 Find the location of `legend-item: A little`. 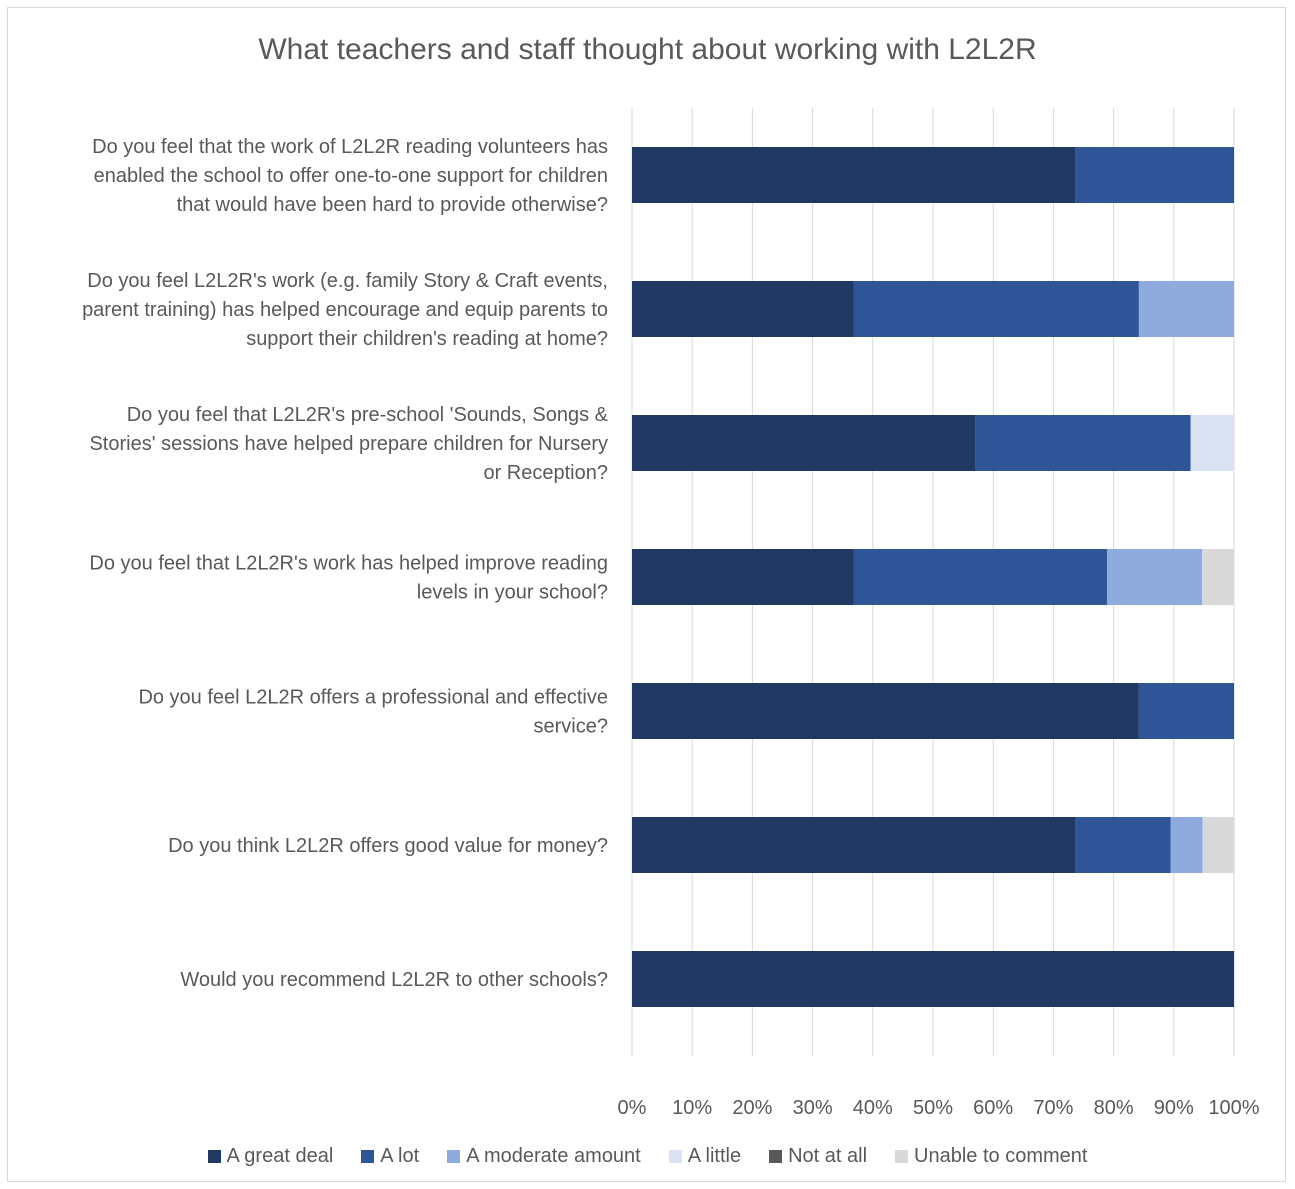

legend-item: A little is located at coordinates (705, 1156).